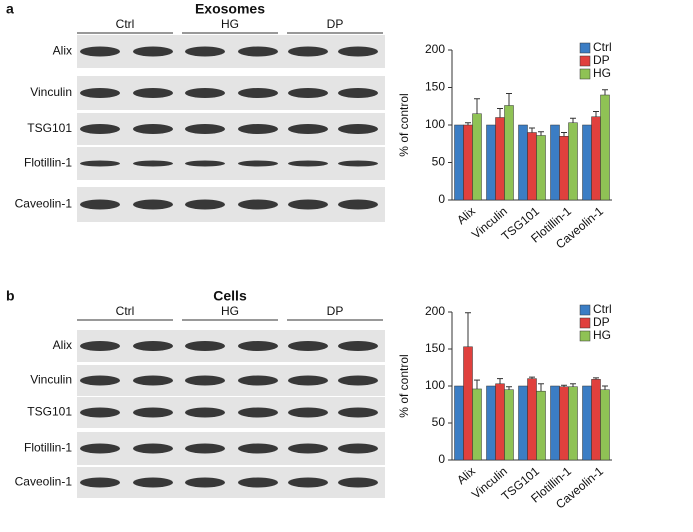 This screenshot has width=693, height=532. What do you see at coordinates (10, 296) in the screenshot?
I see `panel-label: b` at bounding box center [10, 296].